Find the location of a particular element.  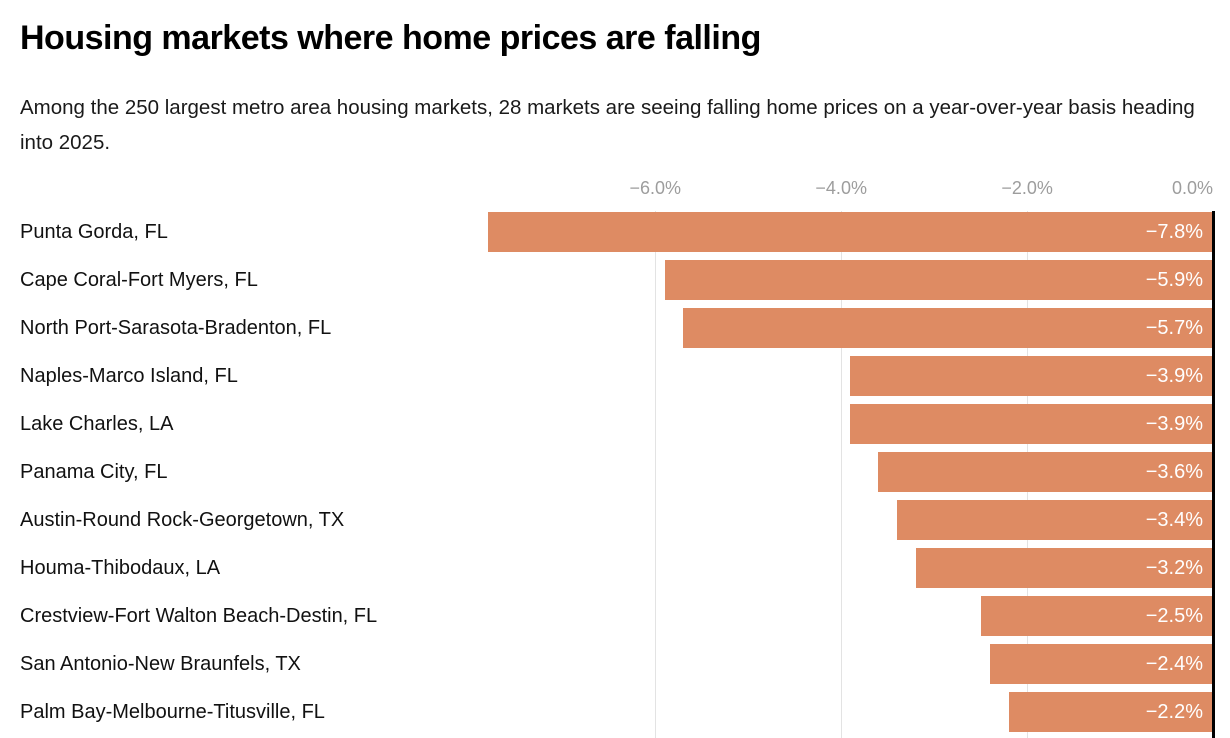

bar-row: Austin-Round Rock-Georgetown, TX −3.4% is located at coordinates (615, 520).